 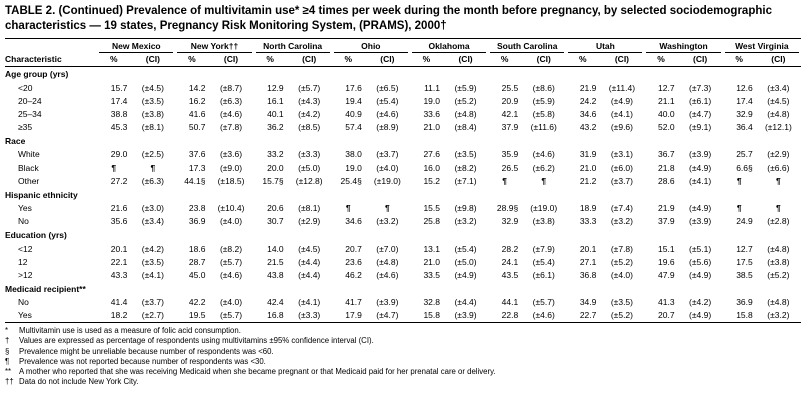 I want to click on percent-value: 15.5, so click(x=431, y=208).